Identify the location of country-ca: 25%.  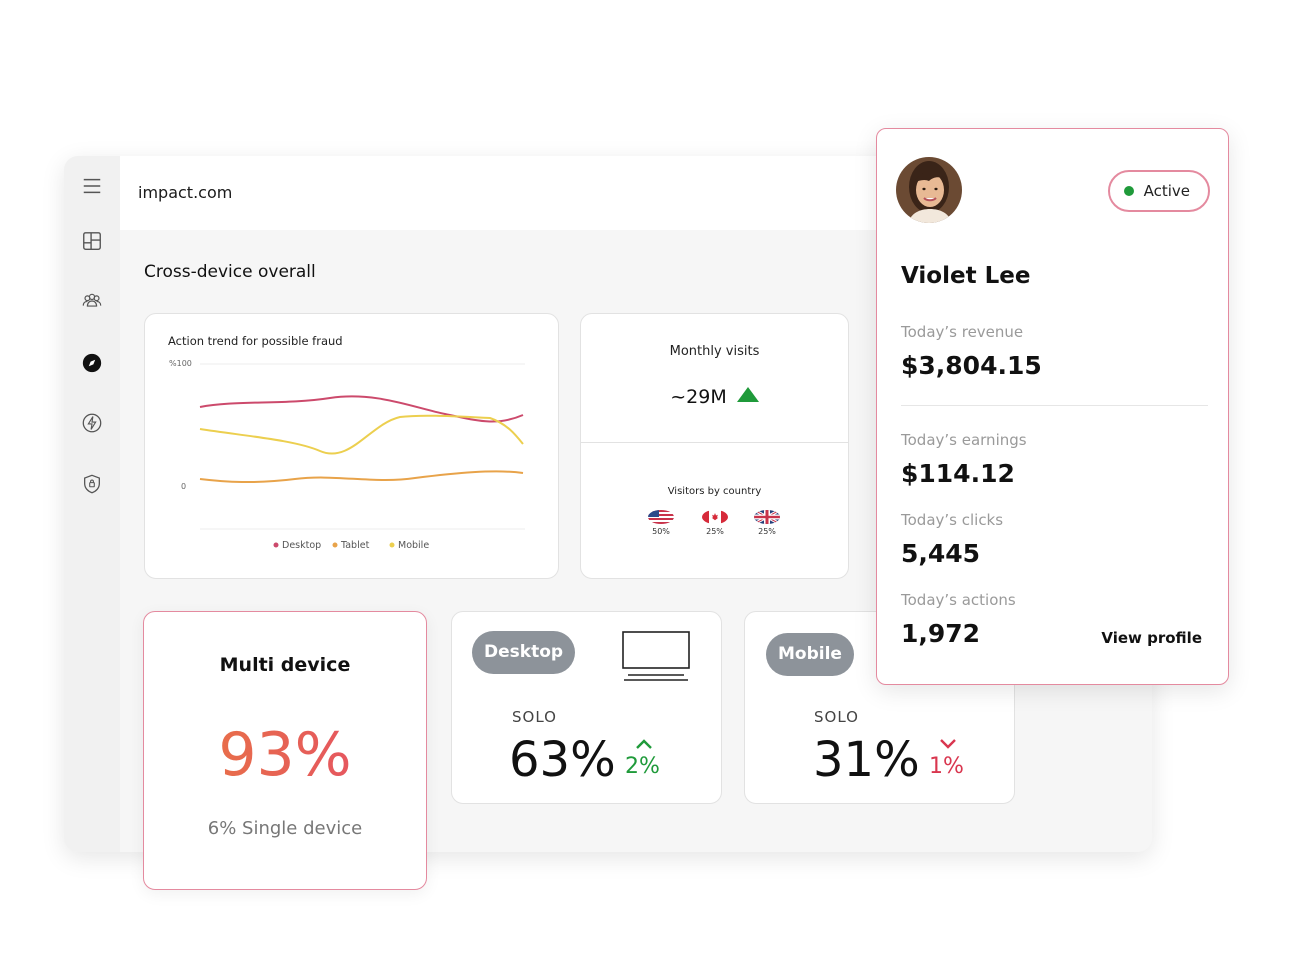
(715, 523).